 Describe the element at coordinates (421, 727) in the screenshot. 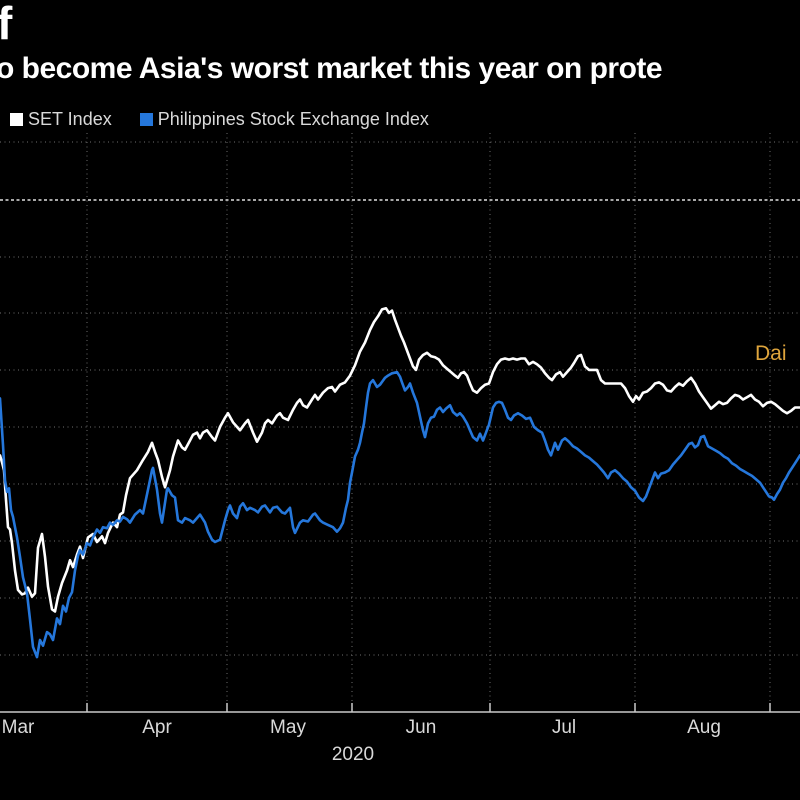

I see `x-axis-label-jun: Jun` at that location.